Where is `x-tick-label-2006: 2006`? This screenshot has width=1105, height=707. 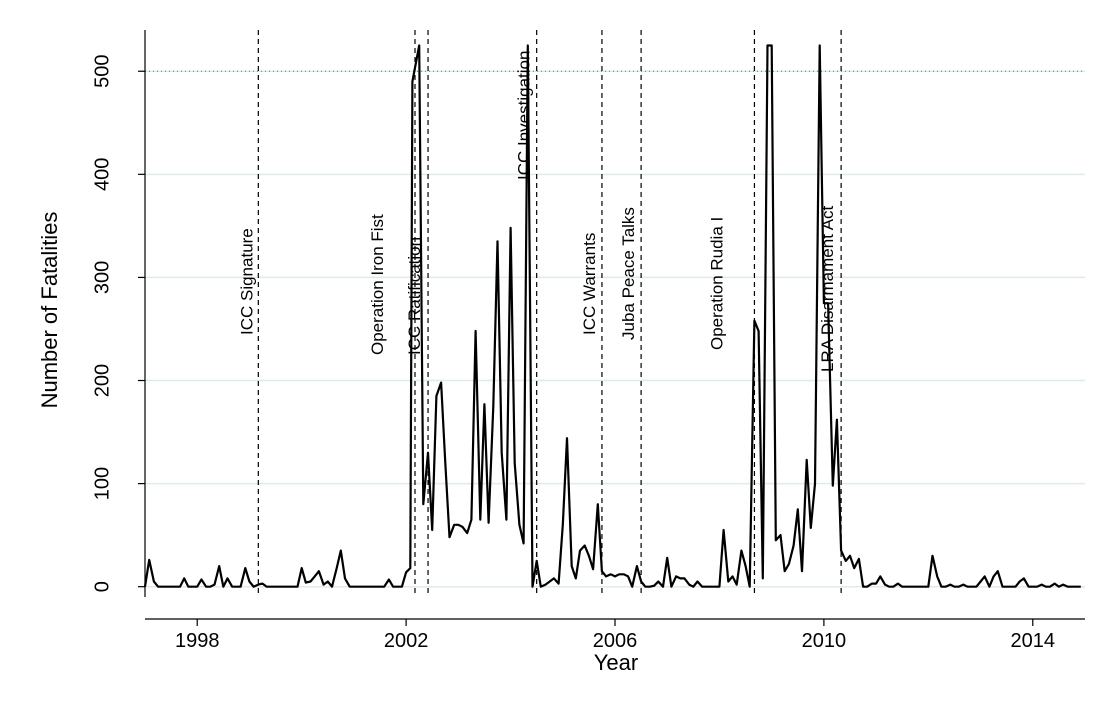
x-tick-label-2006: 2006 is located at coordinates (615, 641).